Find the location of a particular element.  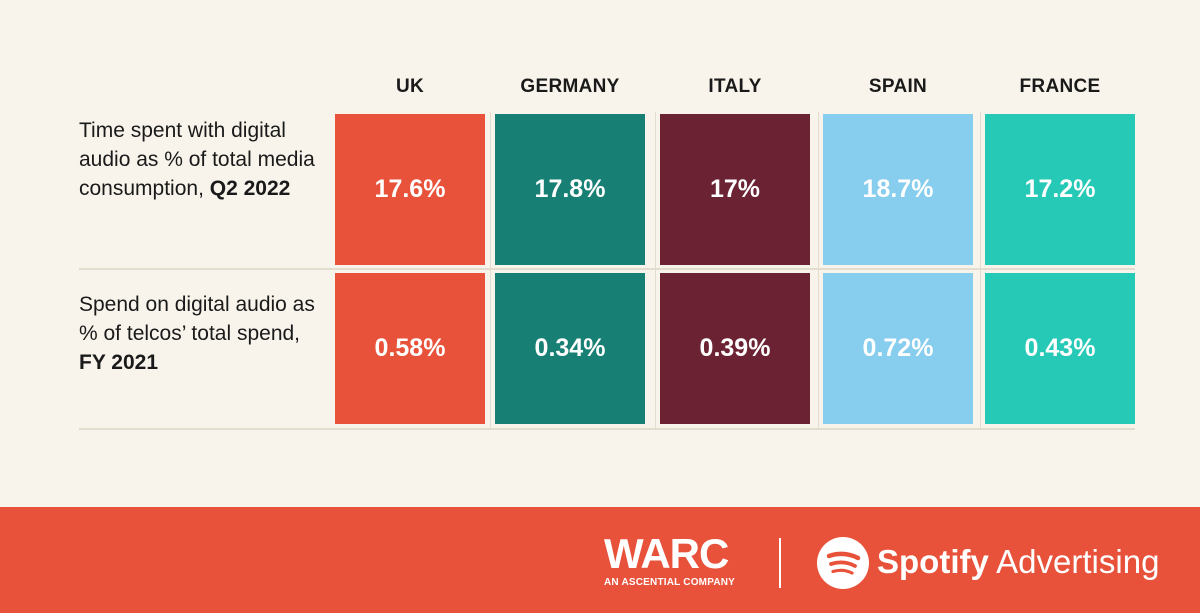

column-header-uk: UK is located at coordinates (410, 86).